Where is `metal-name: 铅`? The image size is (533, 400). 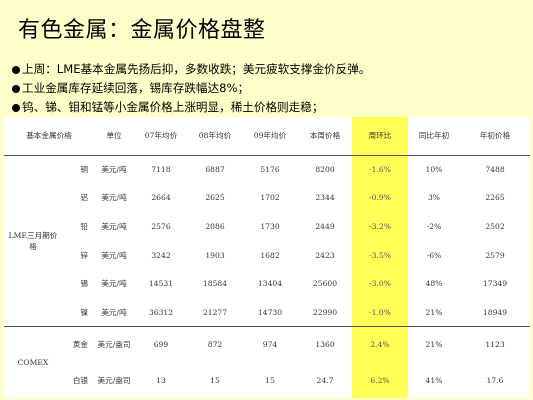 metal-name: 铅 is located at coordinates (84, 227).